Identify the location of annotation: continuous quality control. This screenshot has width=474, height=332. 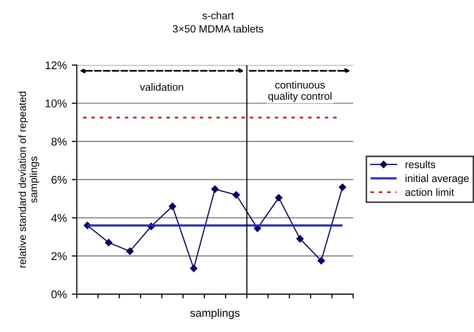
(300, 91).